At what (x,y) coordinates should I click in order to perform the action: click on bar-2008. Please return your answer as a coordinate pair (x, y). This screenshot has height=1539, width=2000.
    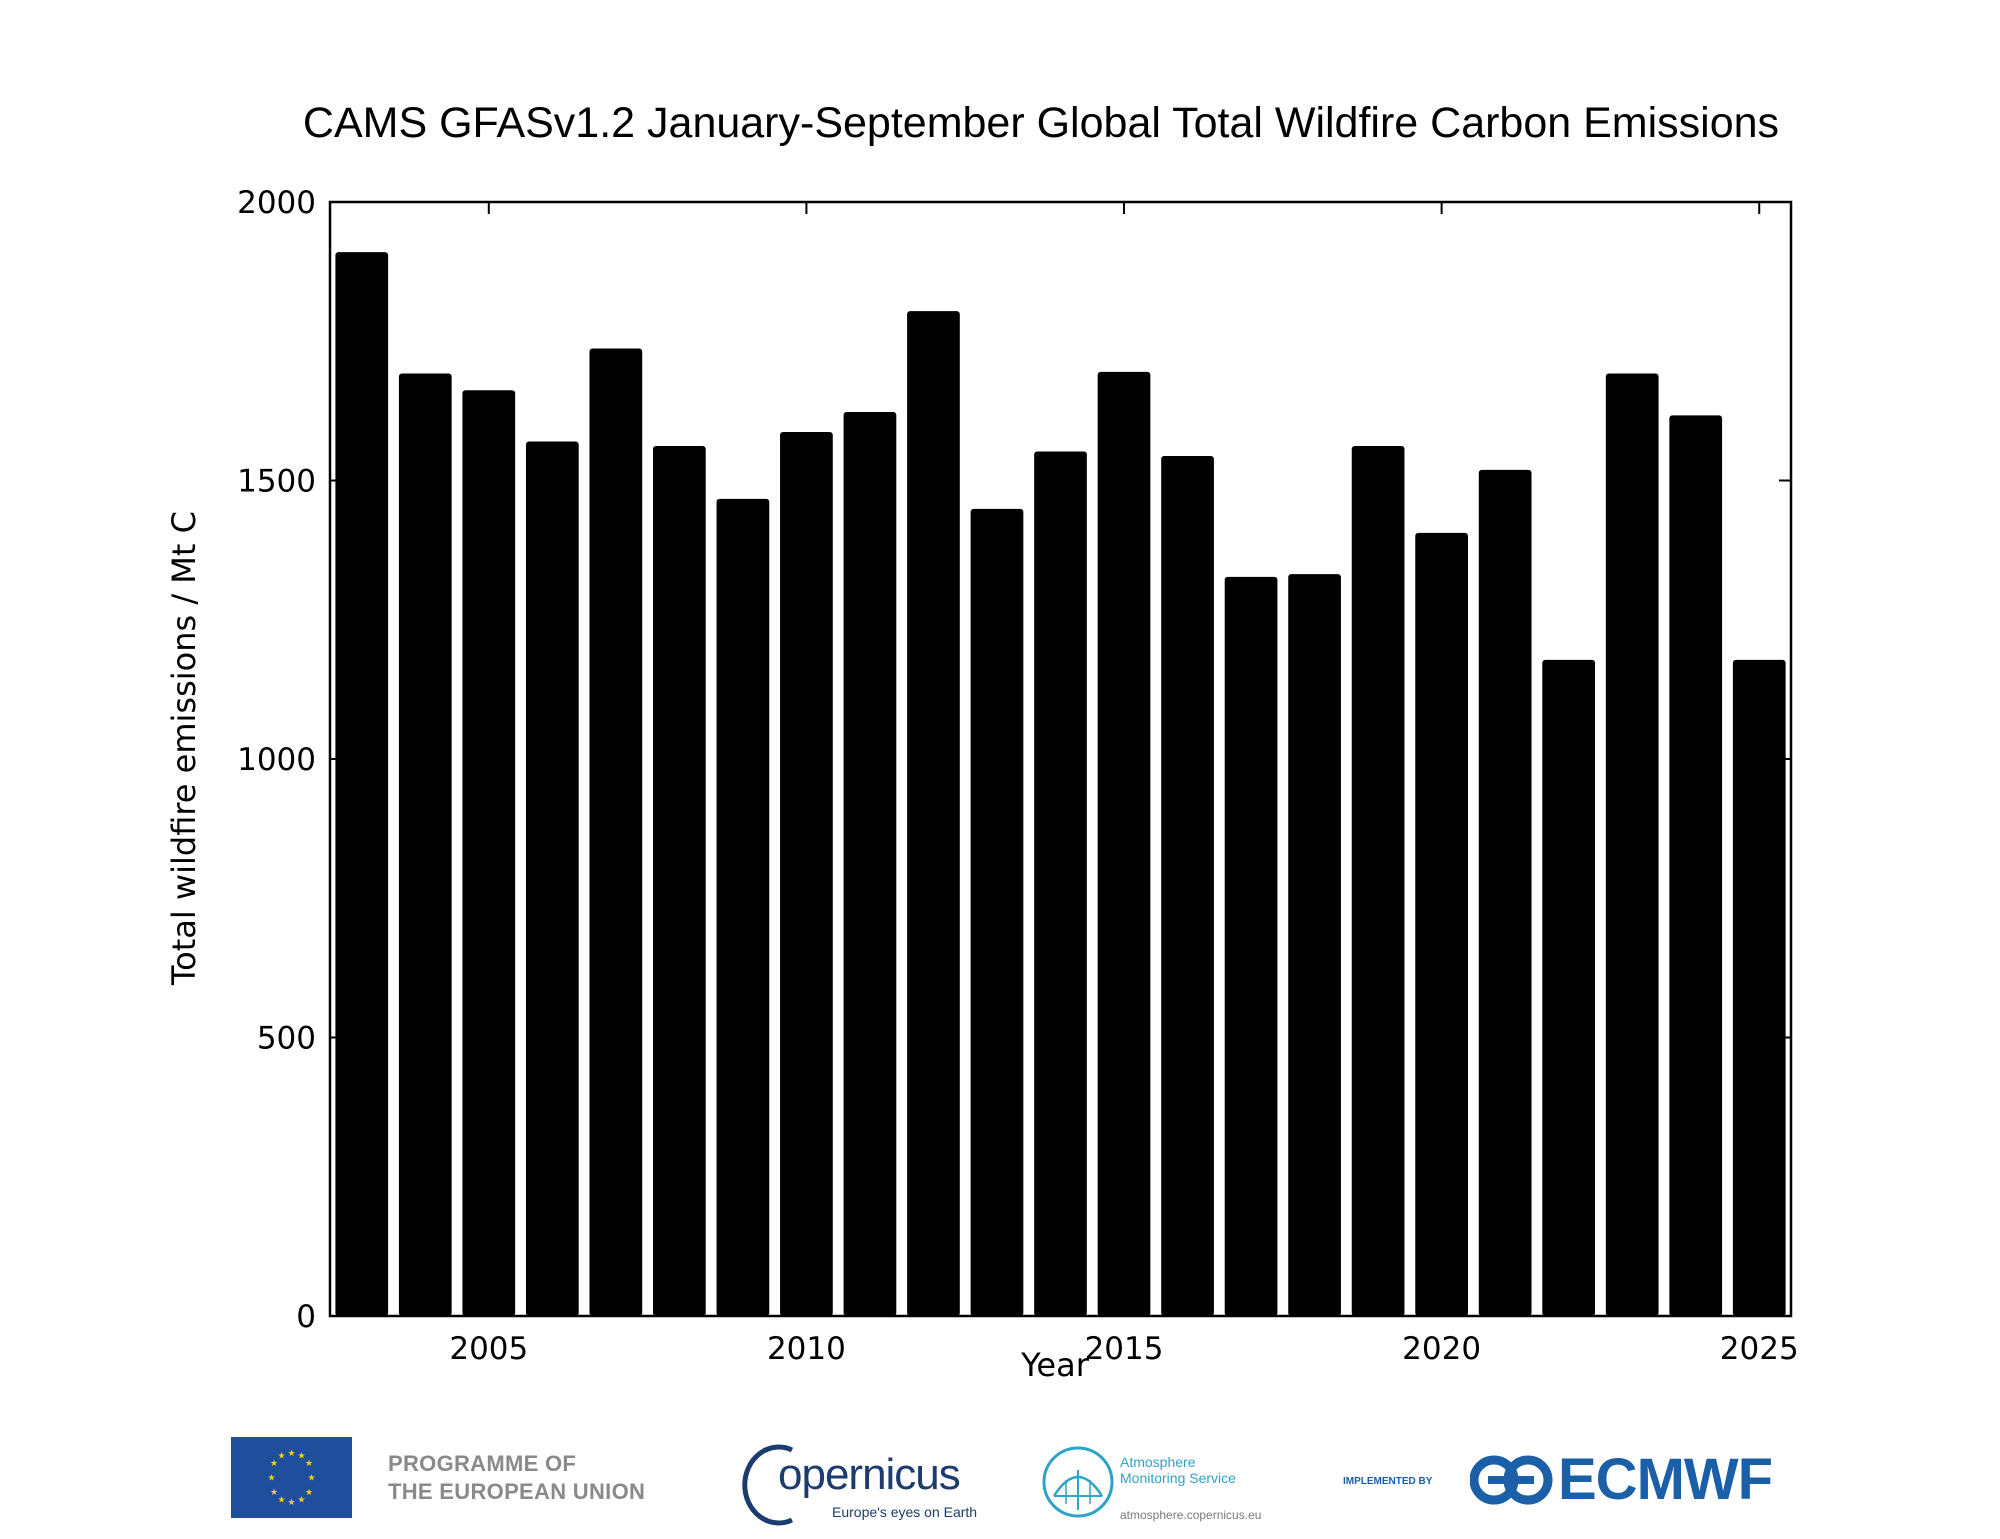
    Looking at the image, I should click on (679, 880).